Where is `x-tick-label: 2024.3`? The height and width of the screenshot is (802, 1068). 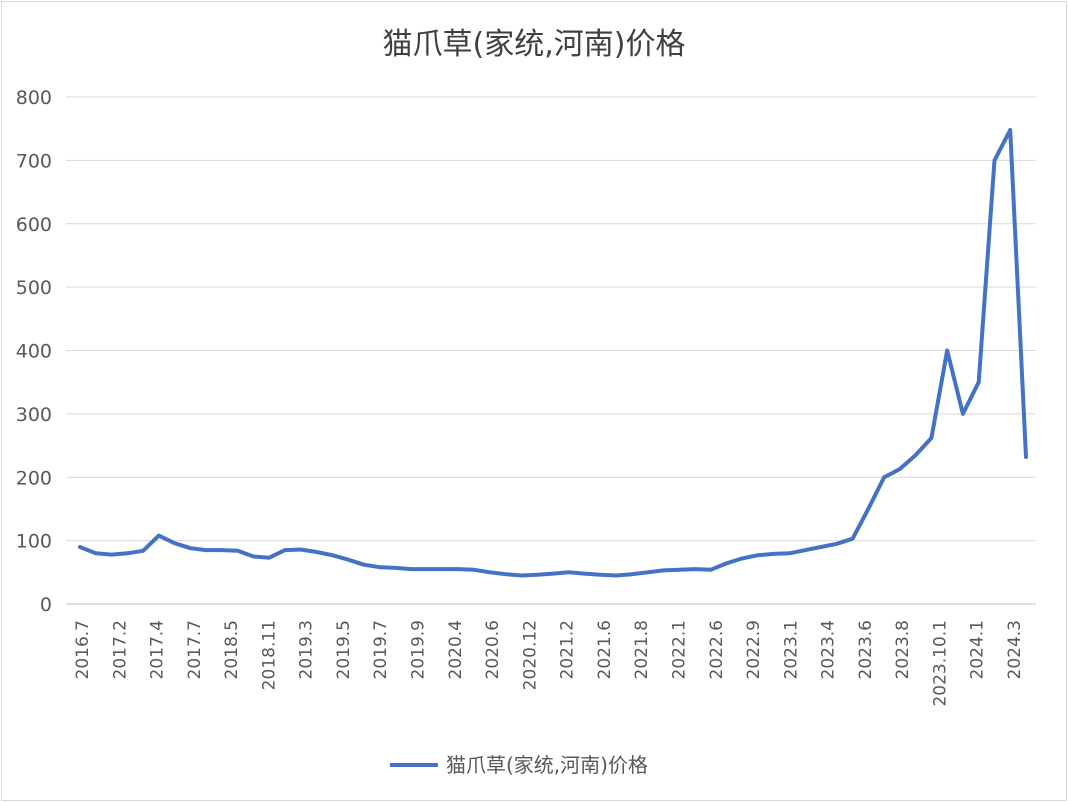 x-tick-label: 2024.3 is located at coordinates (1015, 649).